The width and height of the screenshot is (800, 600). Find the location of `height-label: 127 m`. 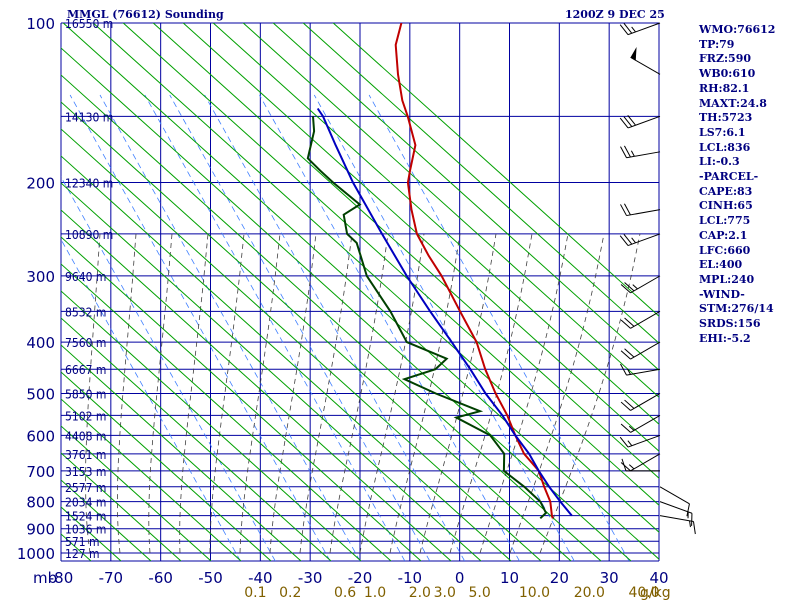

height-label: 127 m is located at coordinates (82, 554).